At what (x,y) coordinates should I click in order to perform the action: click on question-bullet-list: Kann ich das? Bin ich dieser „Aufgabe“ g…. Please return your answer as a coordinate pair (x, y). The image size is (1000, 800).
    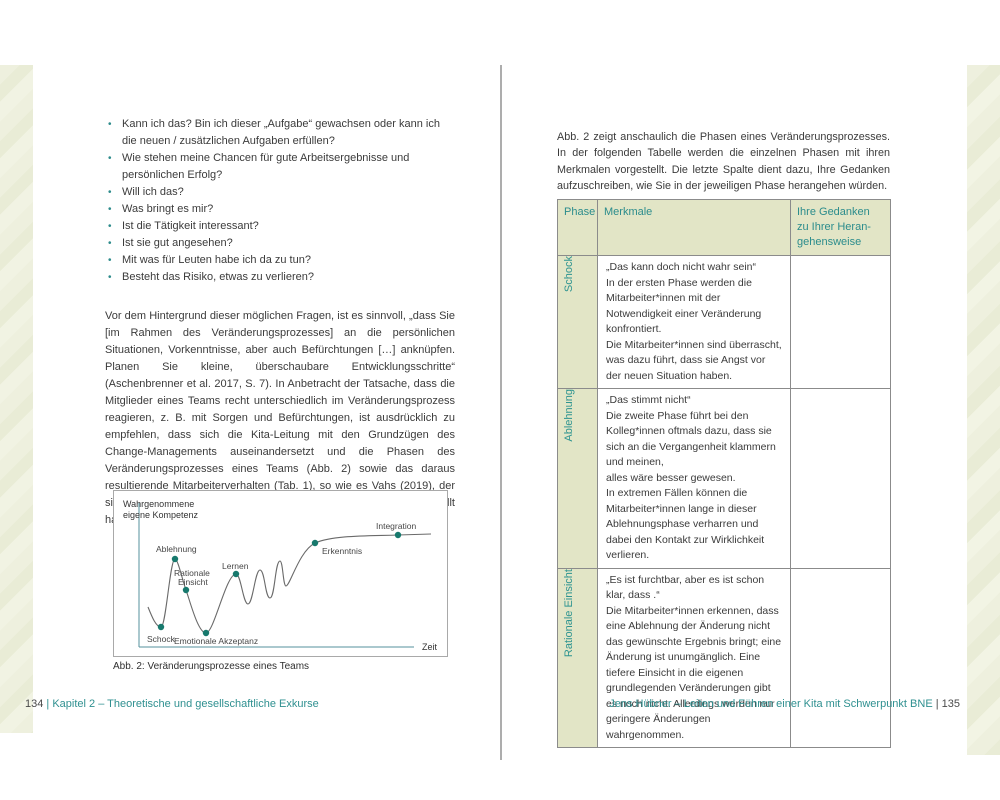
    Looking at the image, I should click on (281, 201).